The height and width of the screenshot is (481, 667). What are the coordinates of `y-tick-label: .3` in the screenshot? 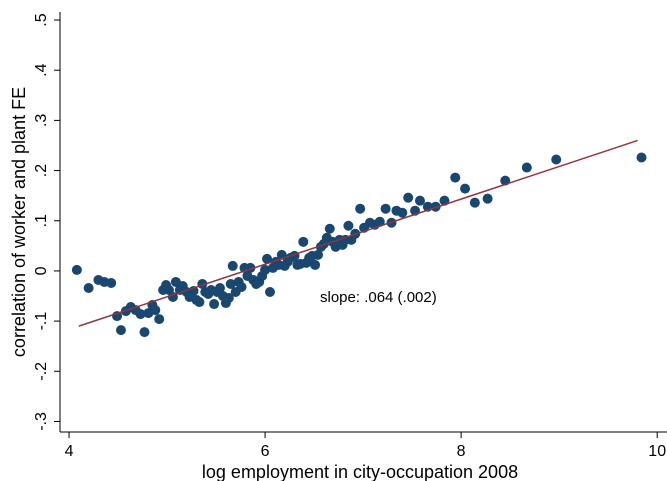 It's located at (41, 120).